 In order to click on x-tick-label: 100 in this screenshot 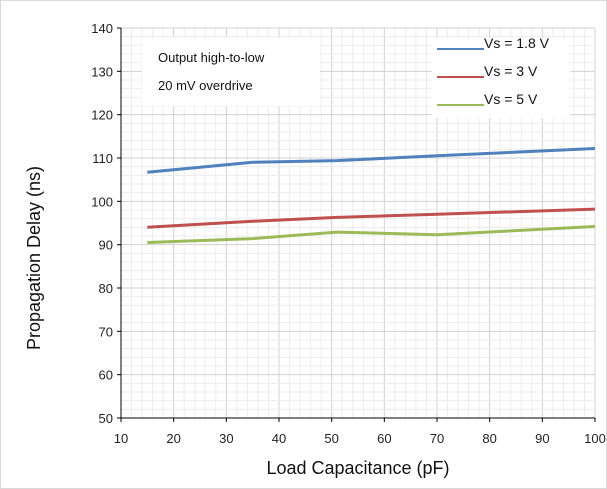, I will do `click(595, 438)`.